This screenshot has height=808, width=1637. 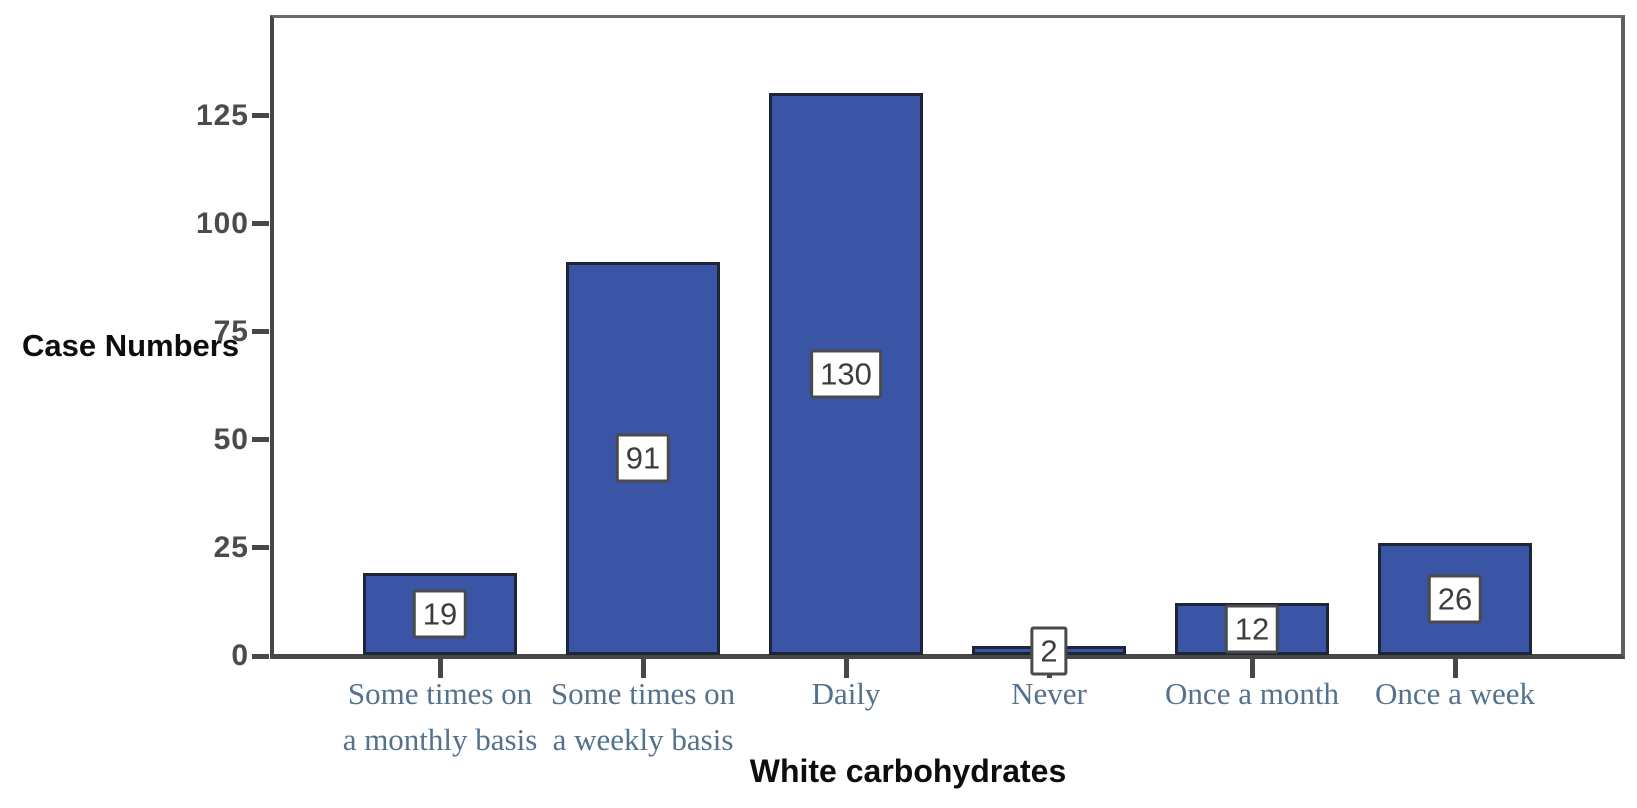 What do you see at coordinates (643, 458) in the screenshot?
I see `bar-value-label: 91` at bounding box center [643, 458].